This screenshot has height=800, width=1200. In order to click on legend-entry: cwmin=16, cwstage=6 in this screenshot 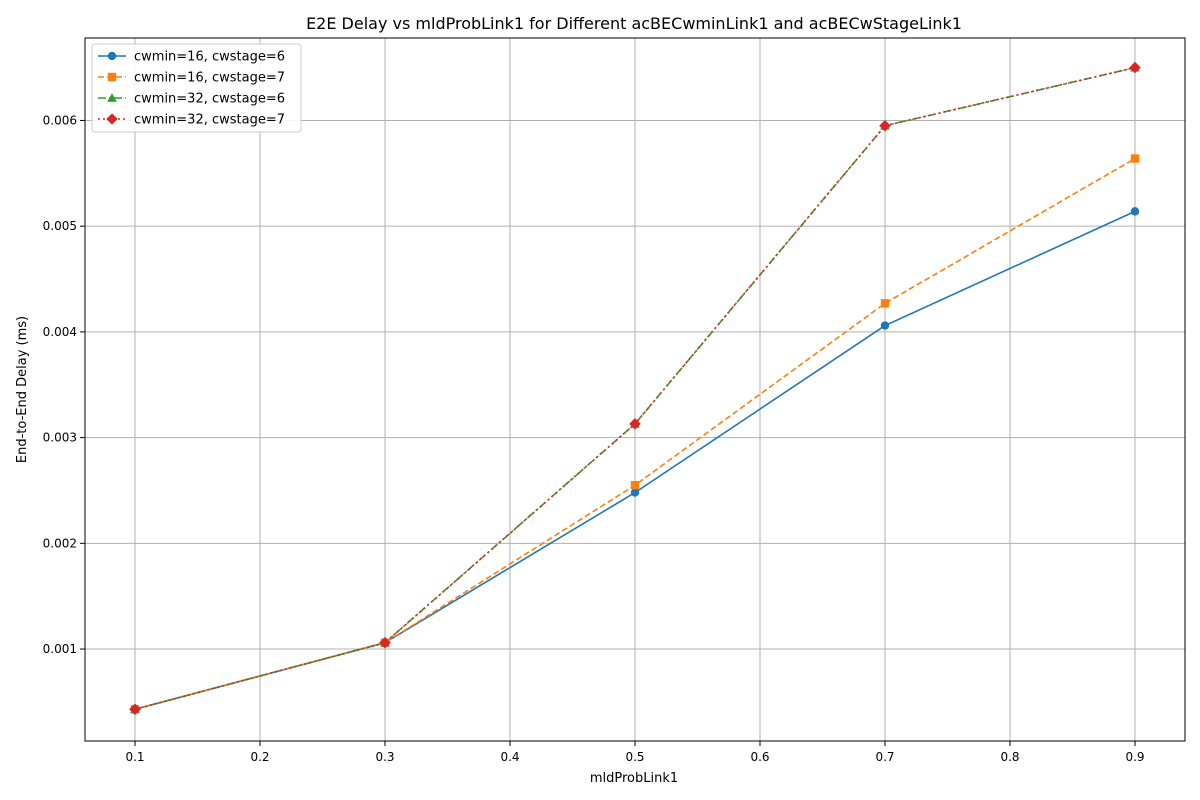, I will do `click(209, 57)`.